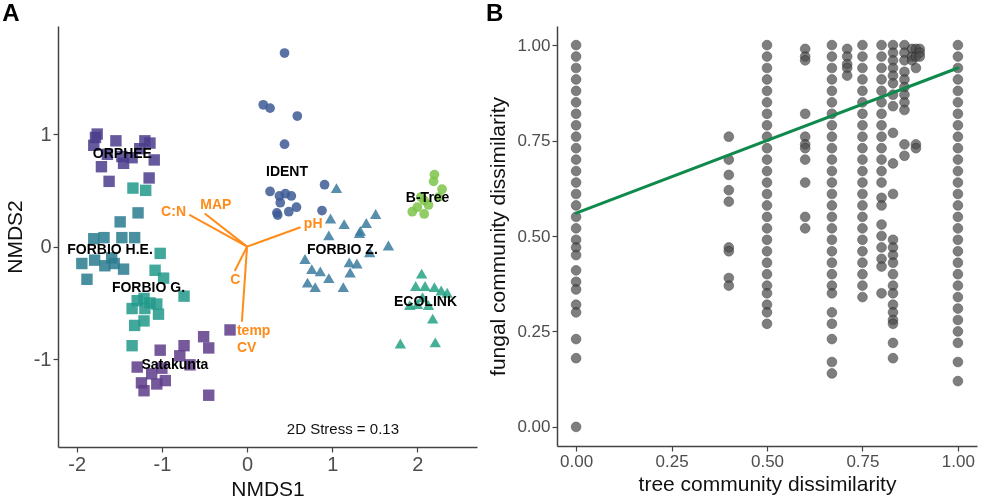  What do you see at coordinates (253, 338) in the screenshot?
I see `series-label: temp CV` at bounding box center [253, 338].